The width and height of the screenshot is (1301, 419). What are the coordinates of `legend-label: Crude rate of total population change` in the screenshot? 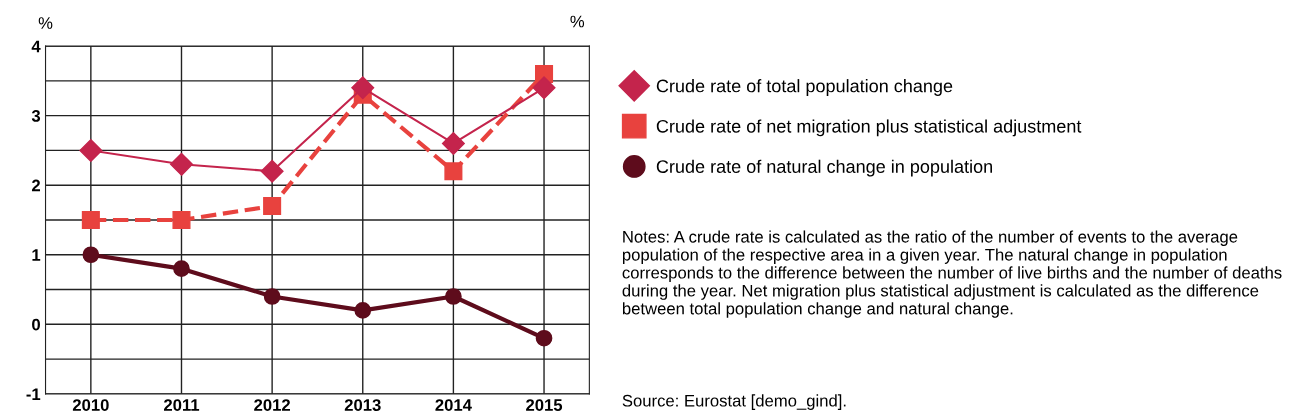 It's located at (804, 87).